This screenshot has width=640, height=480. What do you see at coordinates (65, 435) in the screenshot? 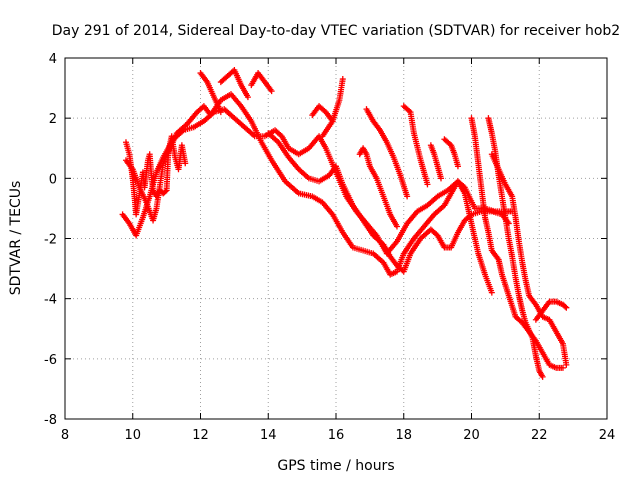
I see `x-tick-label: 8` at bounding box center [65, 435].